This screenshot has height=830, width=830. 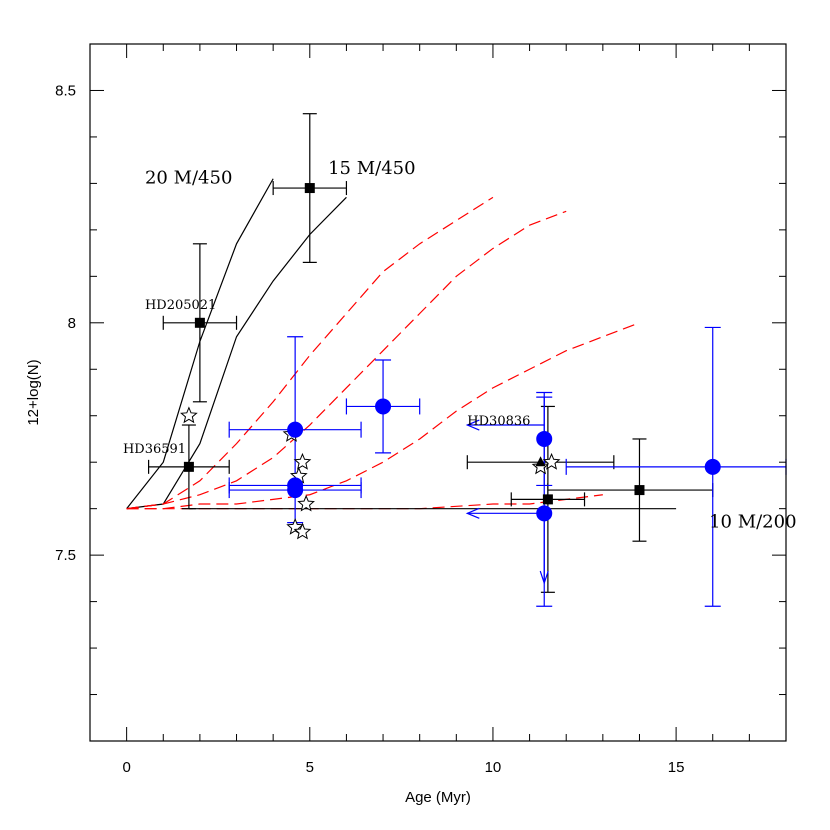 I want to click on y-tick-label: 7.5, so click(x=65, y=555).